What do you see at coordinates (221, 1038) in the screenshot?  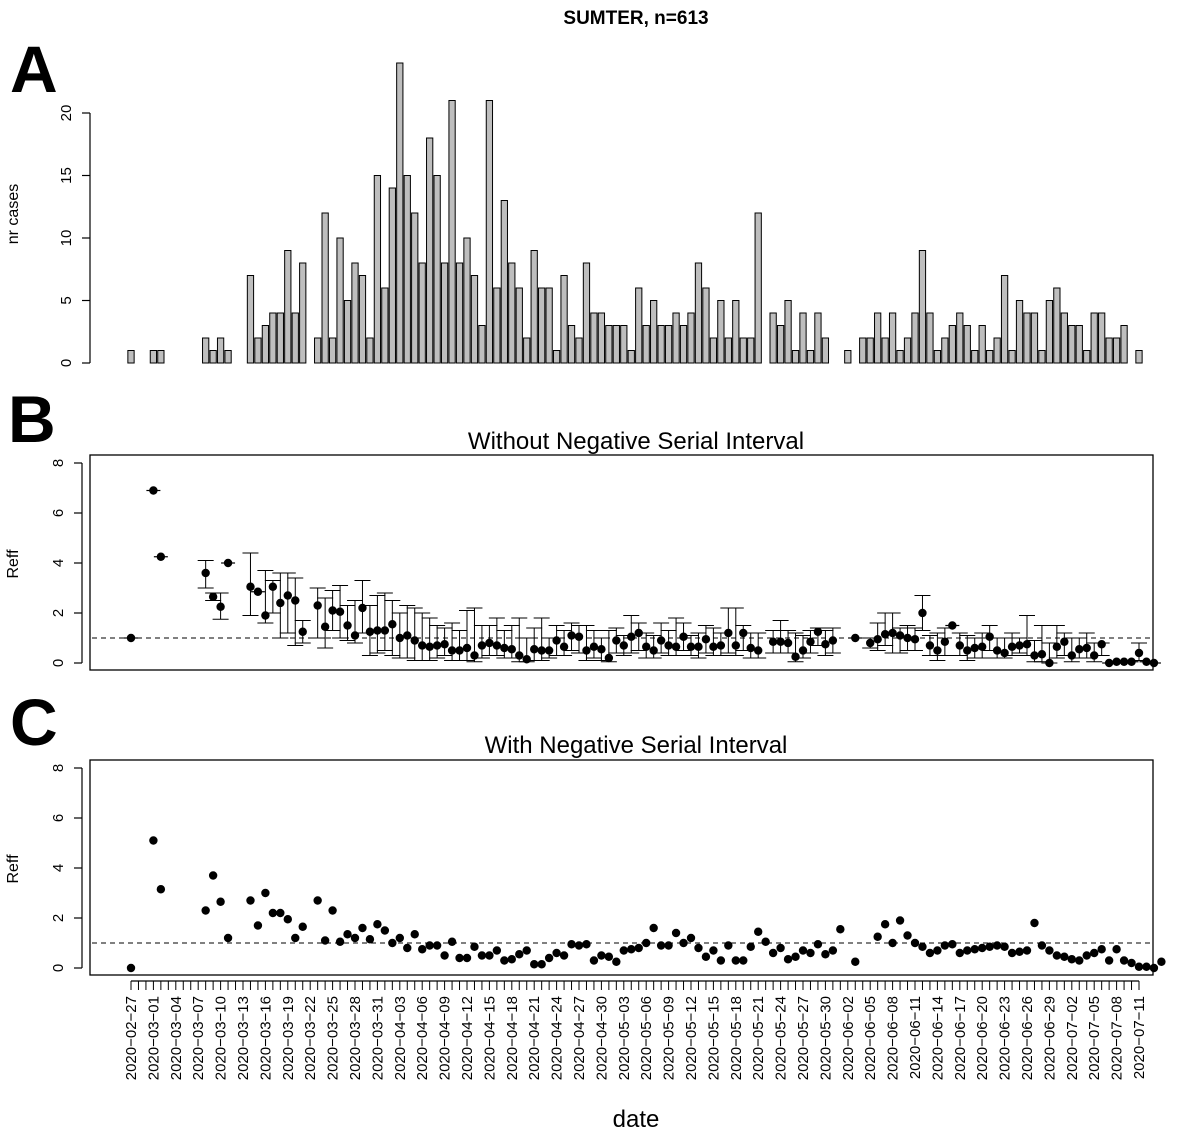 I see `x-date-label: 2020−03−10` at bounding box center [221, 1038].